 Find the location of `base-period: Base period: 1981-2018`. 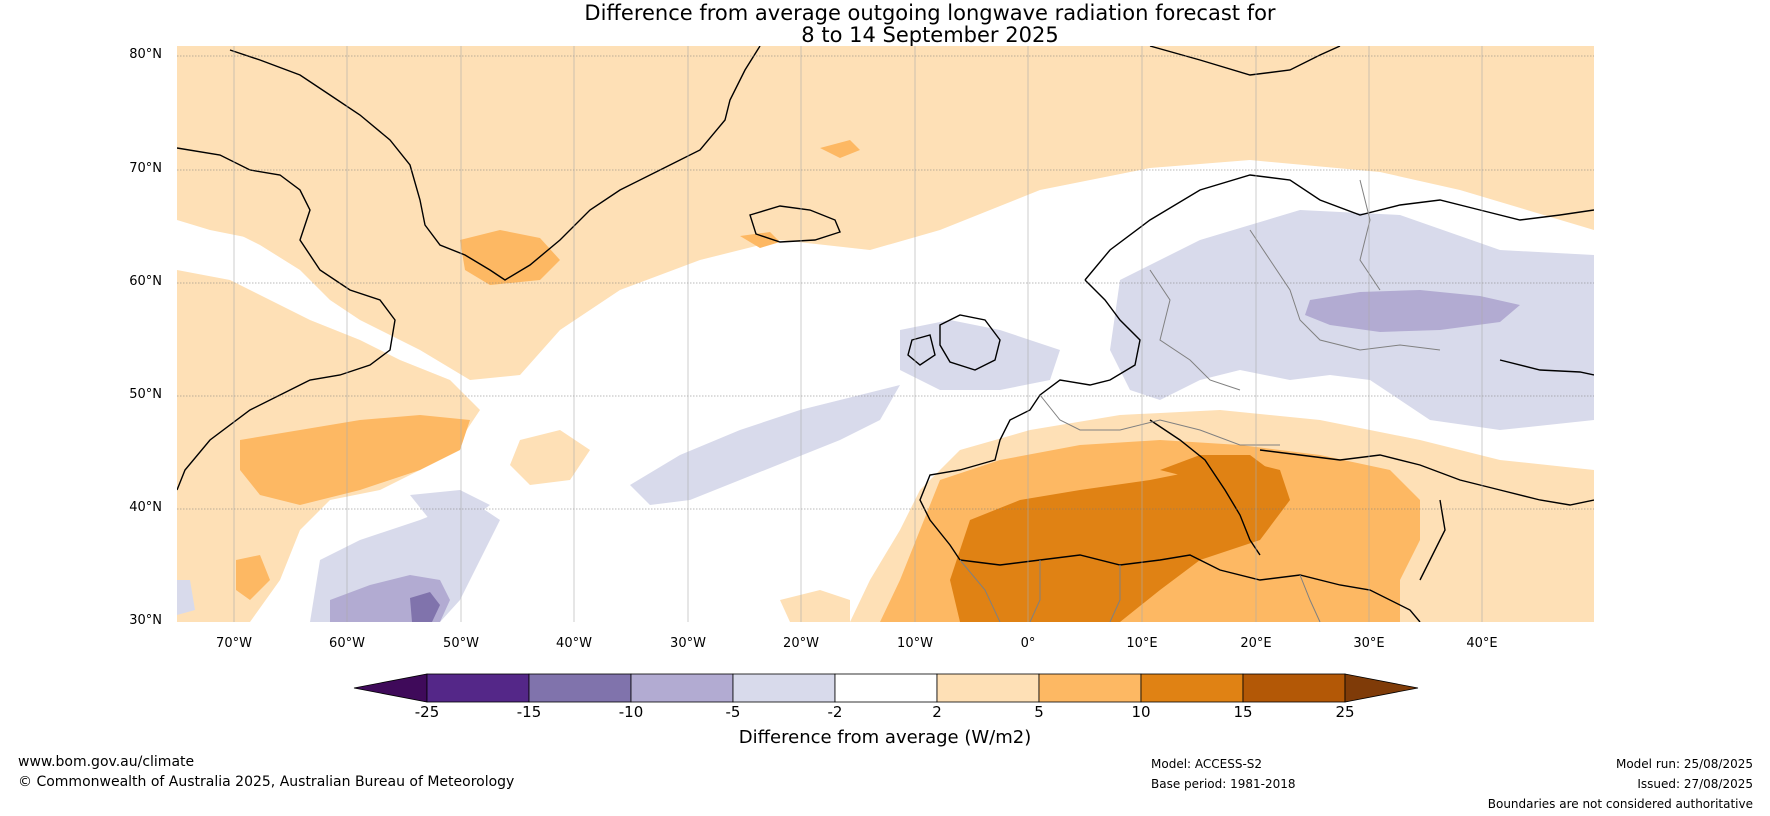

base-period: Base period: 1981-2018 is located at coordinates (1223, 784).